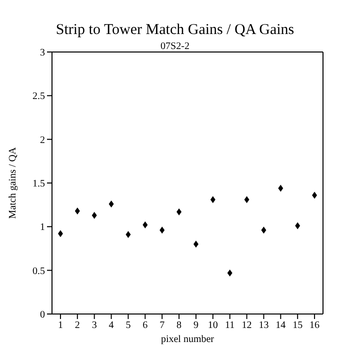  Describe the element at coordinates (230, 326) in the screenshot. I see `x-tick-label: 11` at that location.